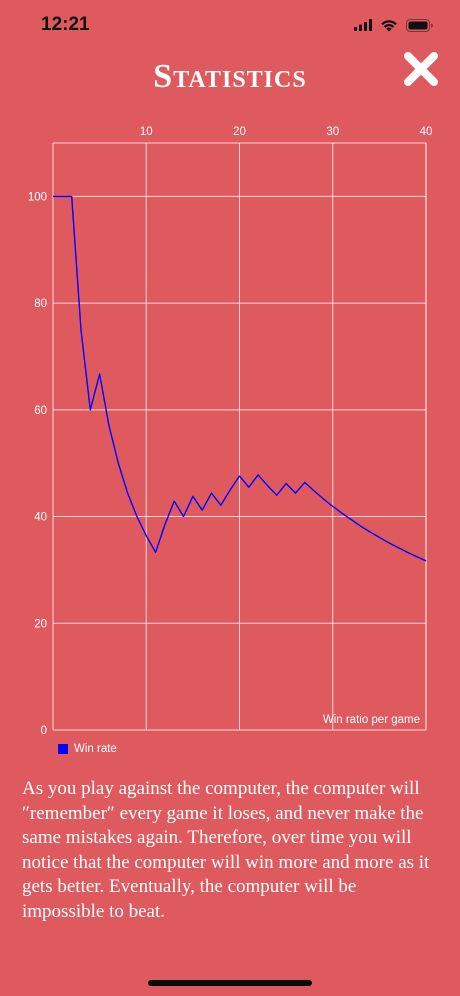 This screenshot has height=996, width=460. I want to click on status-bar: 12:21, so click(230, 25).